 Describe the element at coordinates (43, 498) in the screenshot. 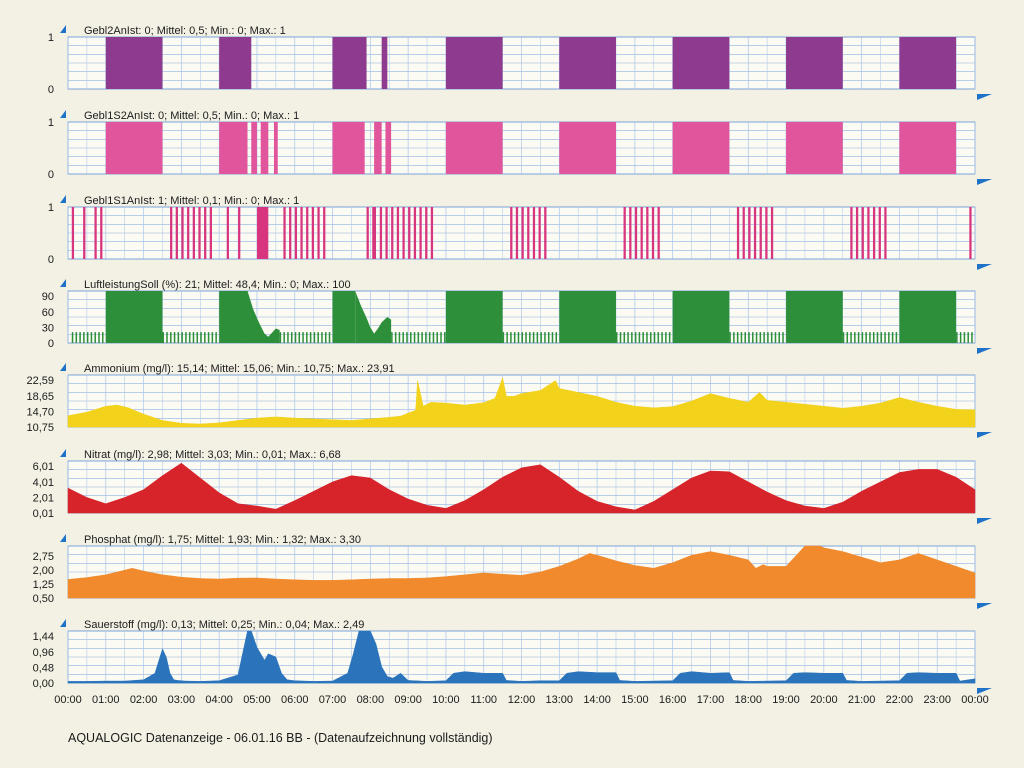

I see `y-tick-label: 2,01` at that location.